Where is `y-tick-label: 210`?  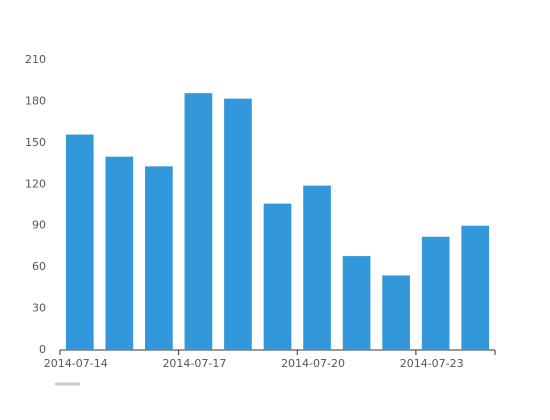 y-tick-label: 210 is located at coordinates (35, 59).